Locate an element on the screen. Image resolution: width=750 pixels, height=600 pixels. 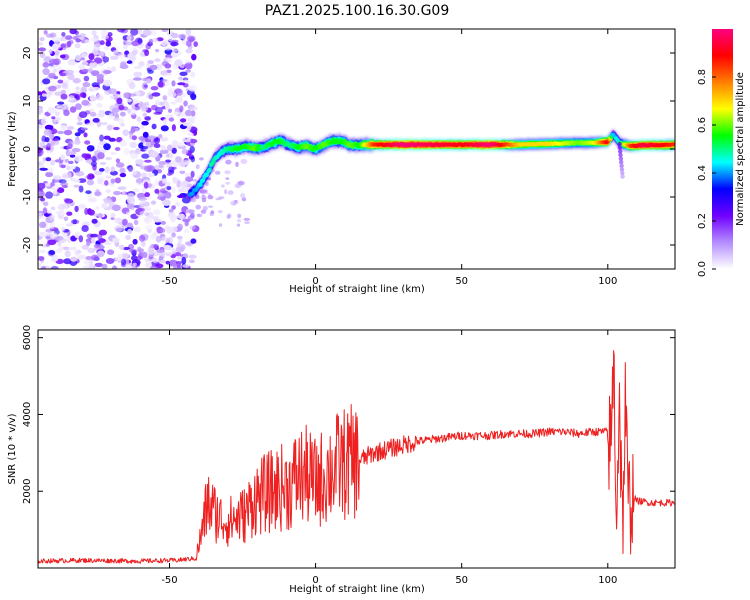
y-tick-label: -10 is located at coordinates (27, 197).